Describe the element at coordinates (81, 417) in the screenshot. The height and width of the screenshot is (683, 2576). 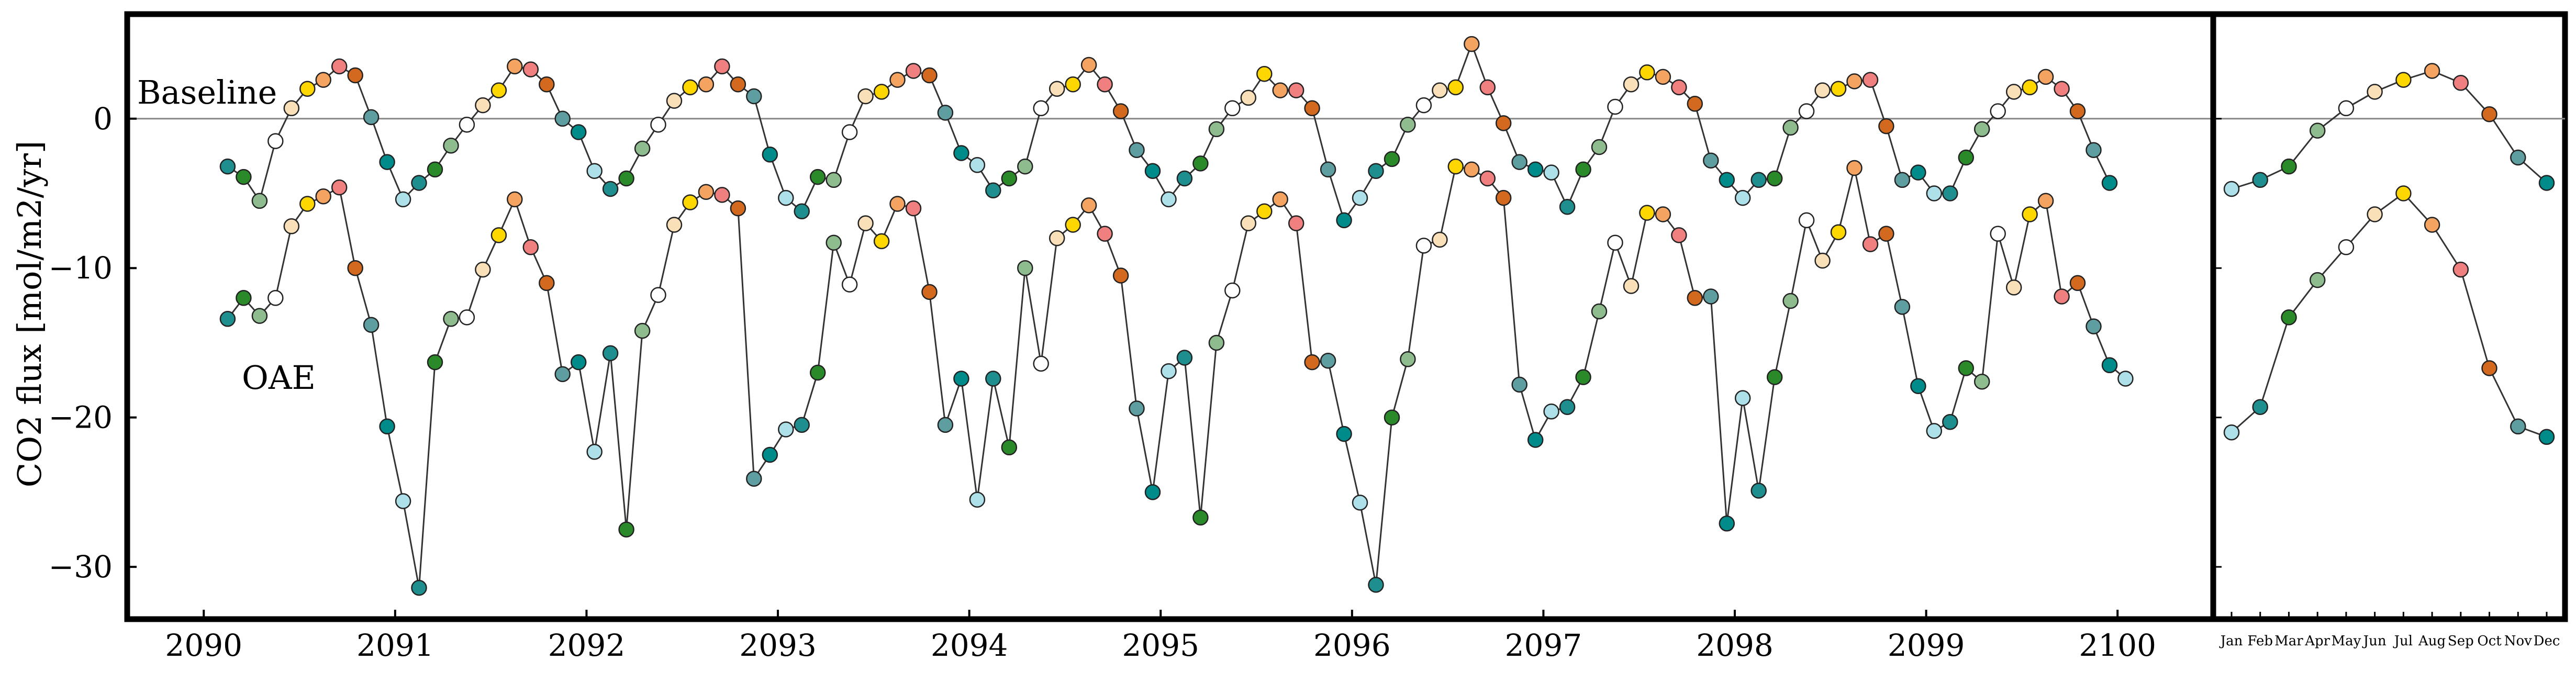
I see `y-tick-label: −20` at that location.